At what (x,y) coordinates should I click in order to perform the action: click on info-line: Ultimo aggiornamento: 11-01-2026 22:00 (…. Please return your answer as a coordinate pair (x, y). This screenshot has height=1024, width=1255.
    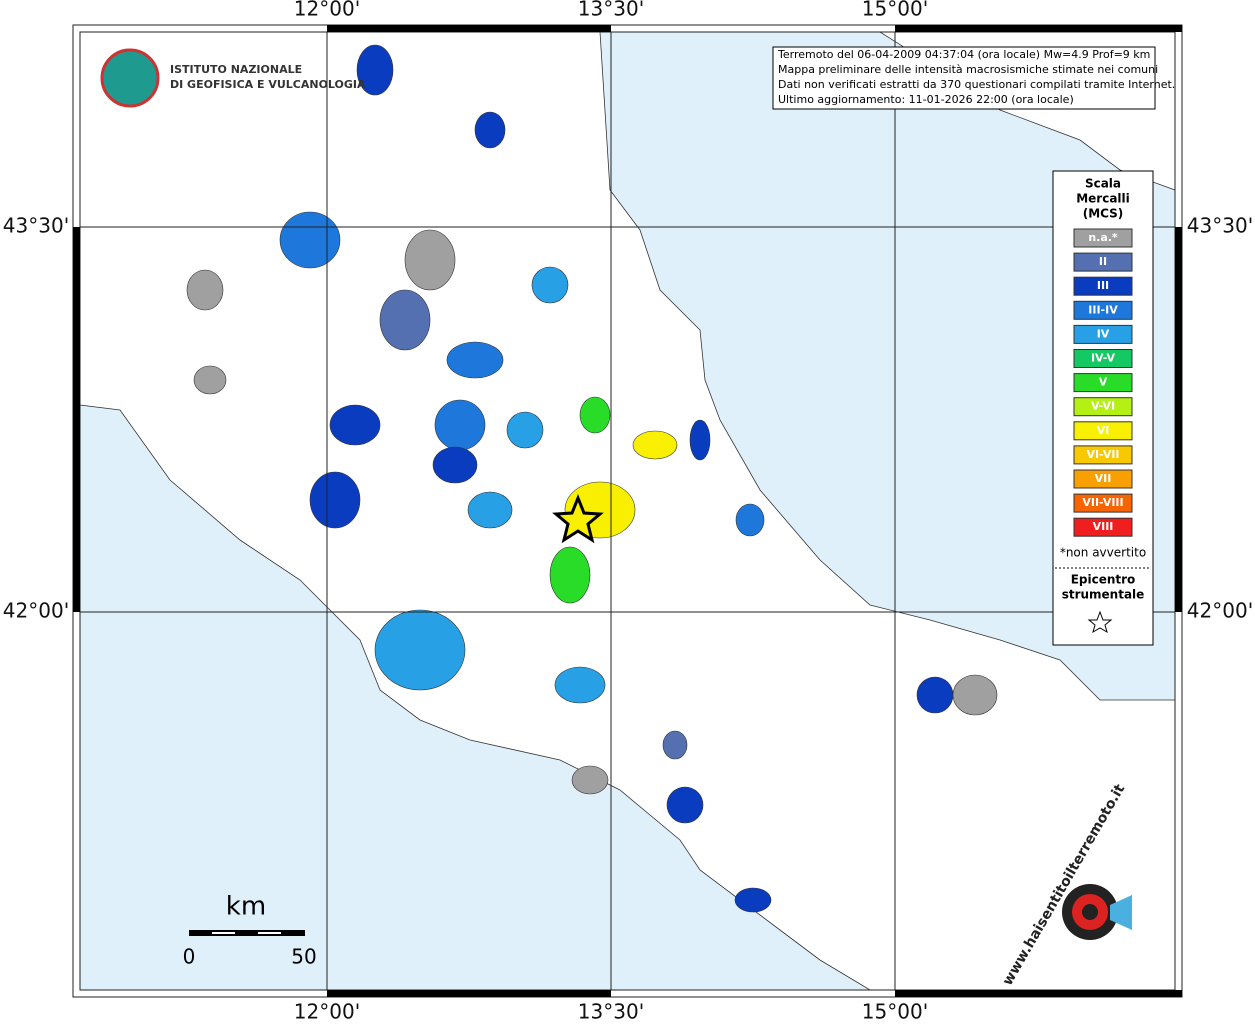
    Looking at the image, I should click on (926, 99).